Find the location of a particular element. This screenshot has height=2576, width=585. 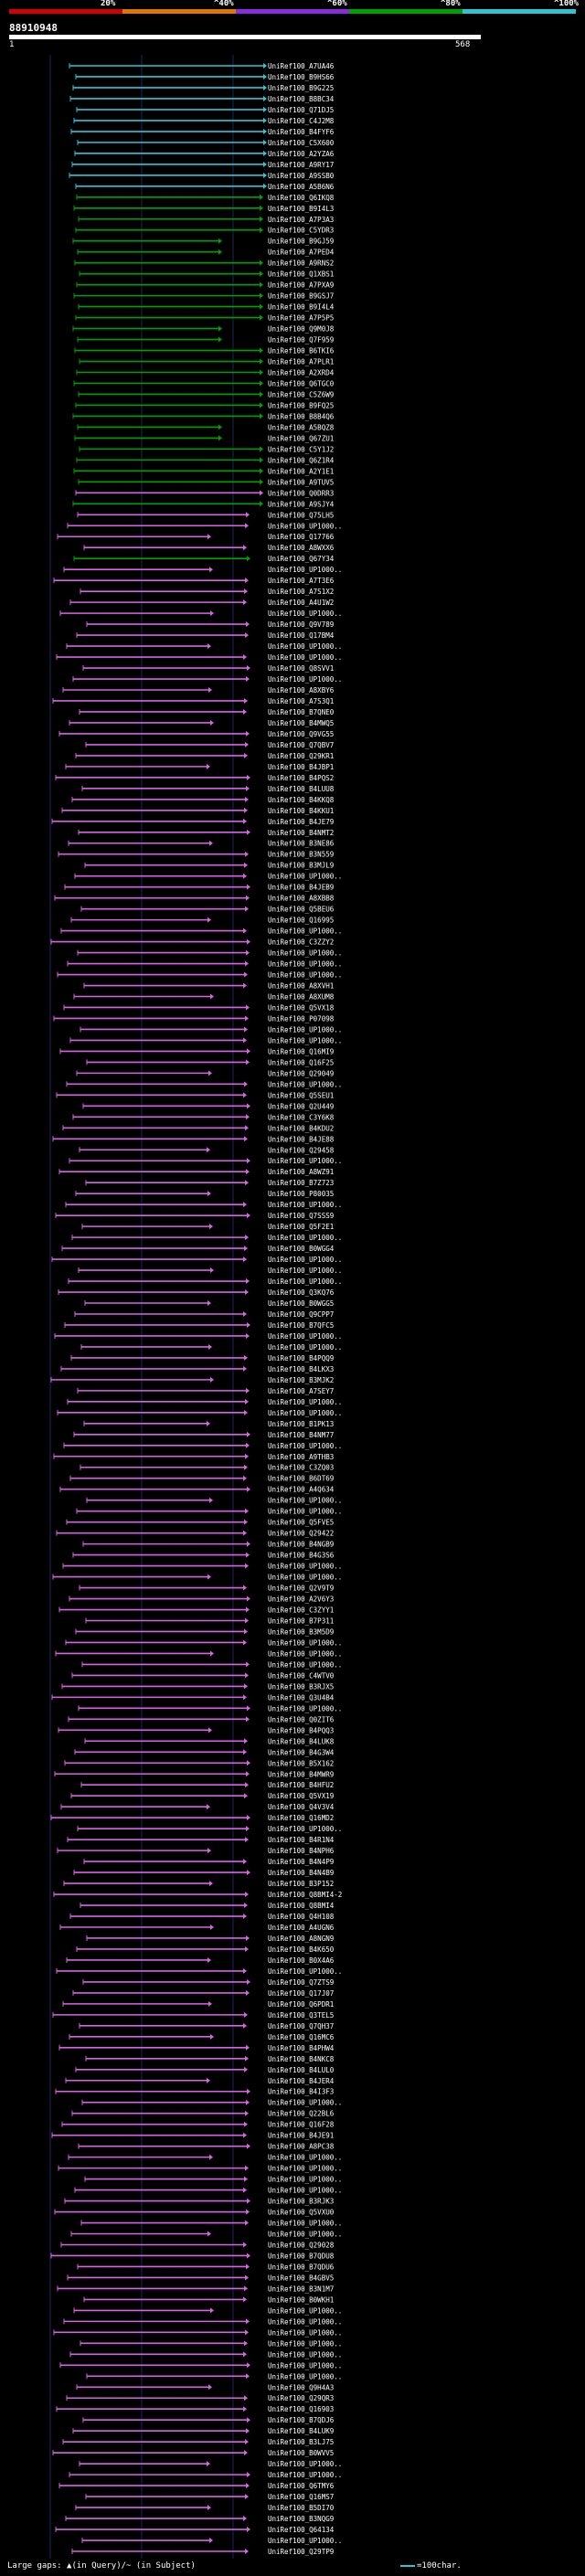

hit-label: UniRef100_B3RJK3 is located at coordinates (301, 2202).